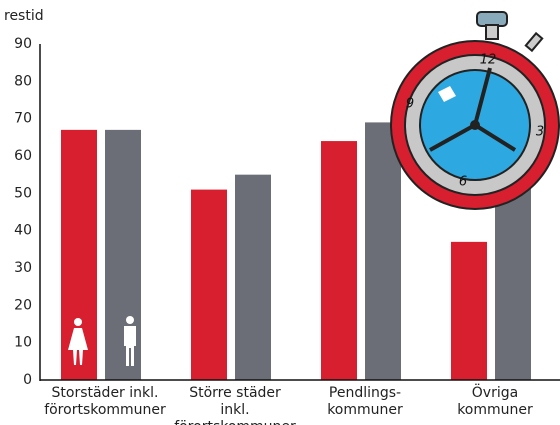 The image size is (560, 425). I want to click on clock-label: 6, so click(463, 182).